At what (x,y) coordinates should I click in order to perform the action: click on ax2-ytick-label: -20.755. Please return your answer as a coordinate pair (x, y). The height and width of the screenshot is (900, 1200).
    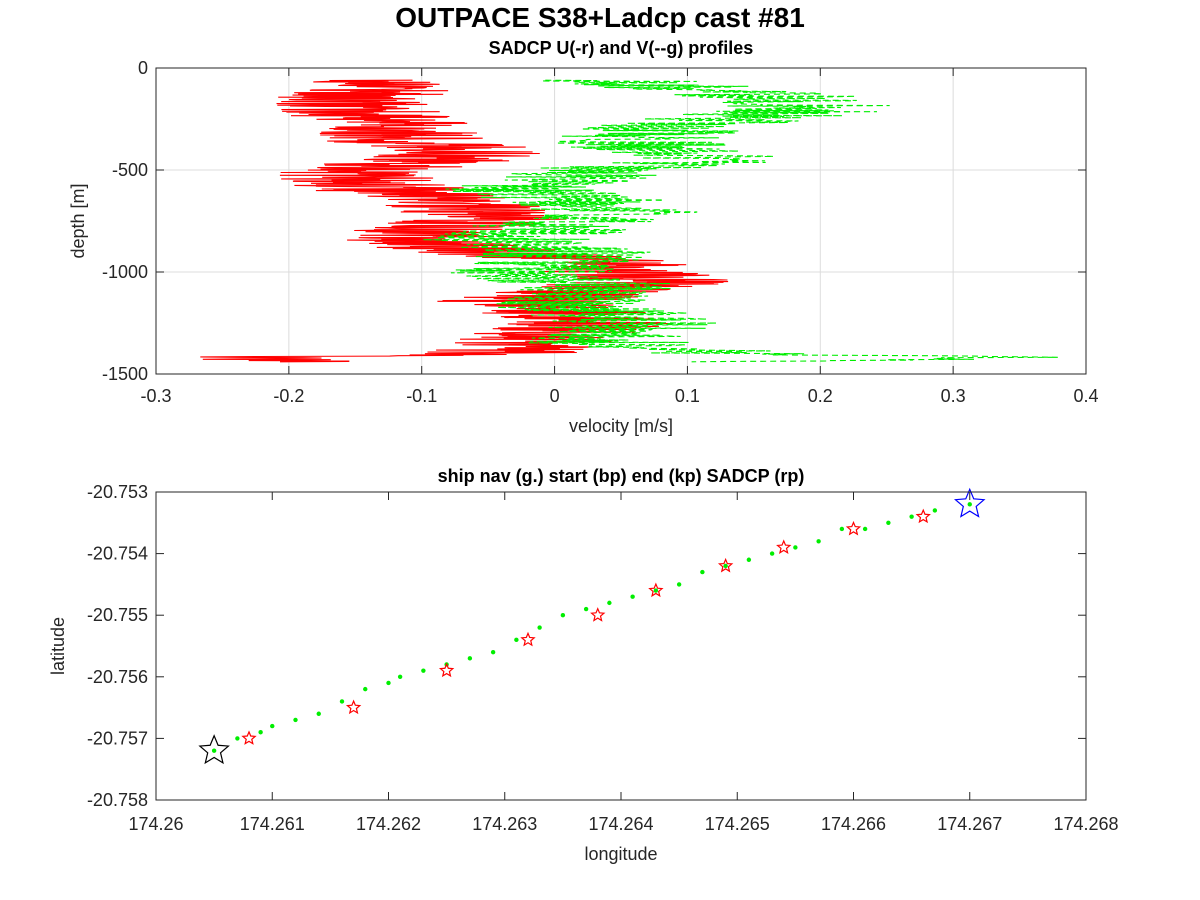
    Looking at the image, I should click on (117, 615).